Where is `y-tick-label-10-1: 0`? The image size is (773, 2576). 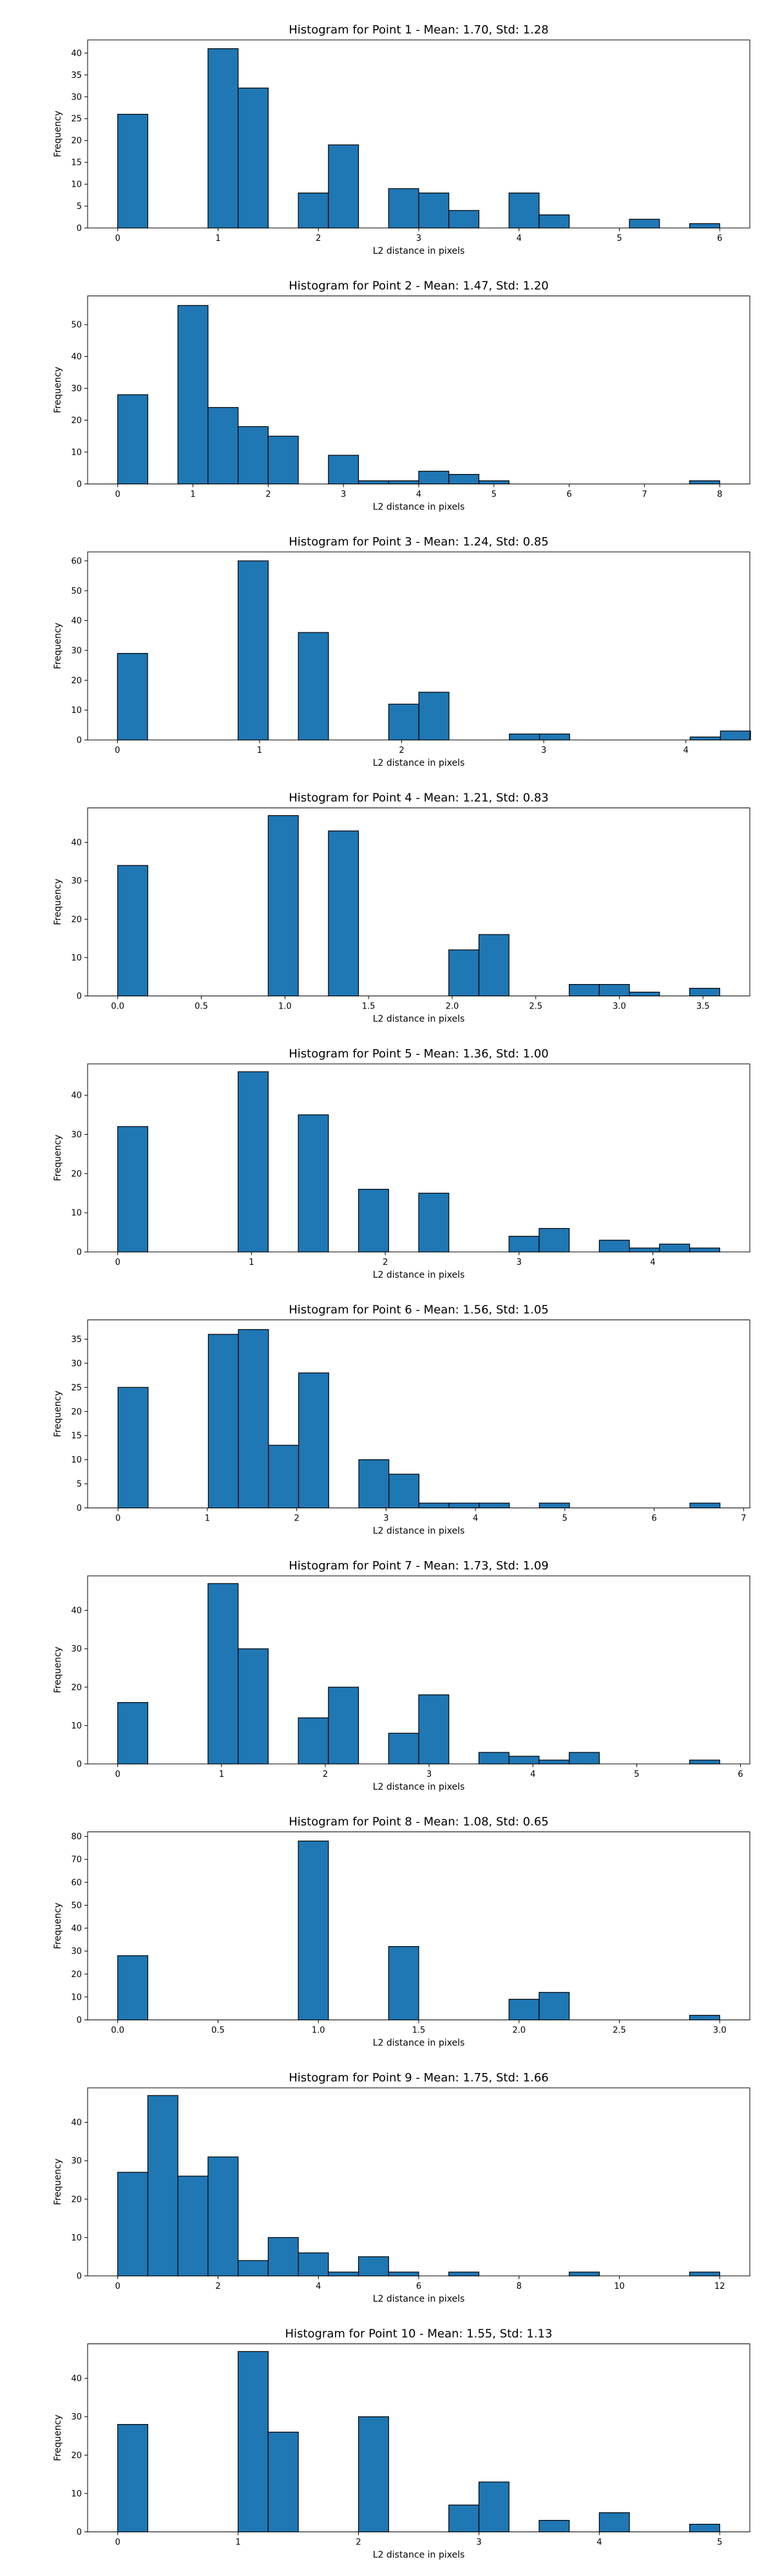 y-tick-label-10-1: 0 is located at coordinates (79, 2532).